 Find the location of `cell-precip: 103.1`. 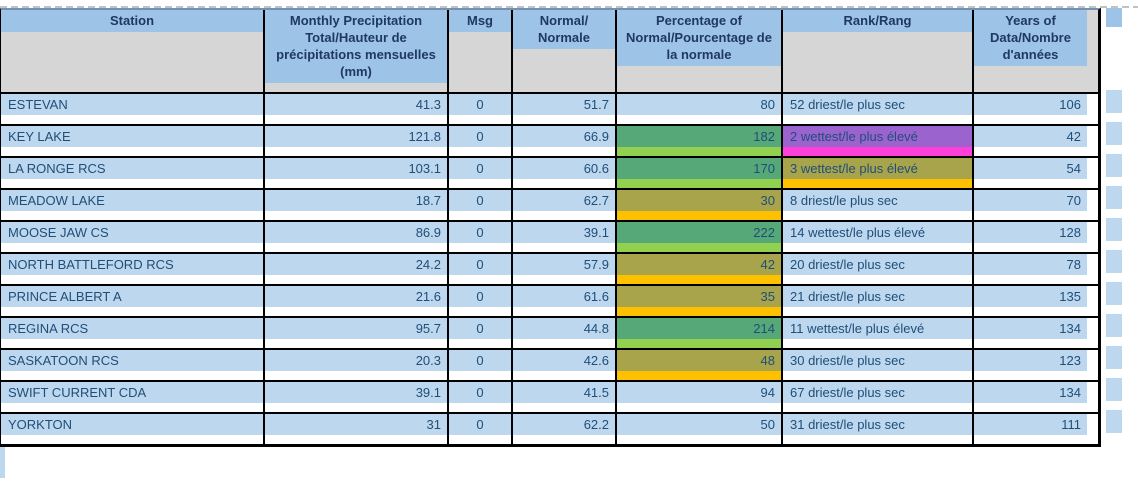

cell-precip: 103.1 is located at coordinates (357, 173).